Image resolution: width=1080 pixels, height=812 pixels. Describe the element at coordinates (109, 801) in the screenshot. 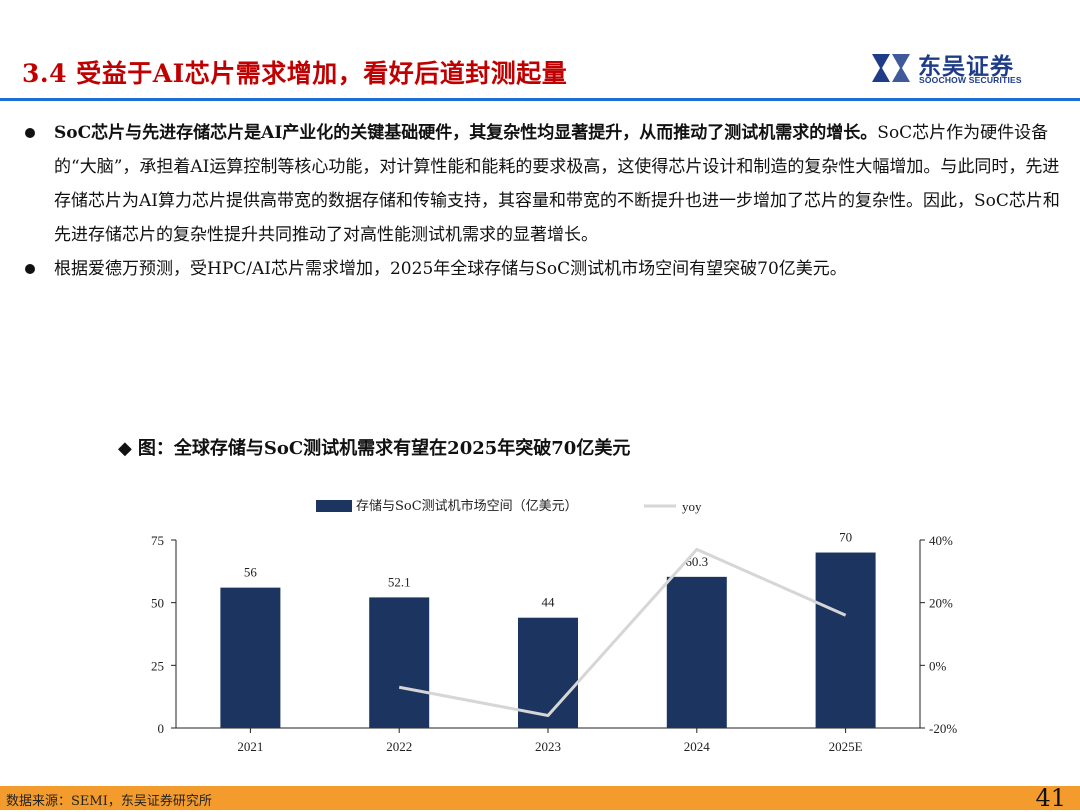

I see `footer-source: 数据来源：SEMI，东吴证券研究所` at that location.